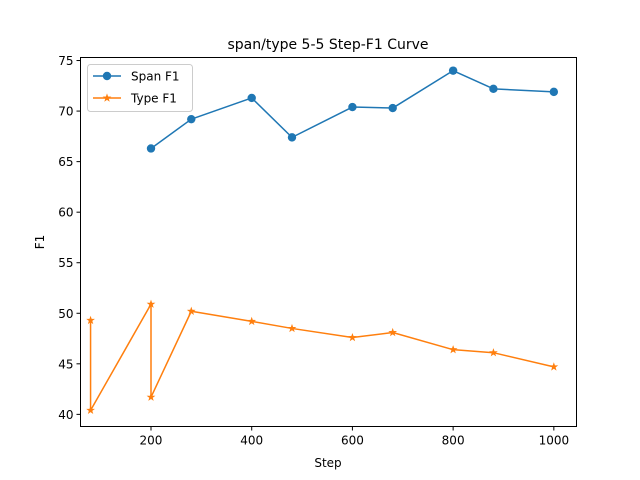 This screenshot has height=480, width=640. I want to click on x-tick-label: 600, so click(352, 441).